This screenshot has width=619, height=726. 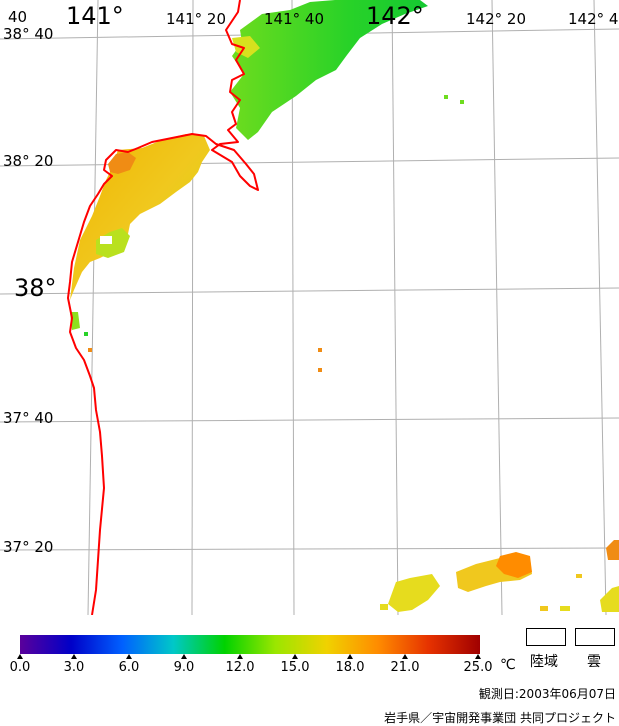 What do you see at coordinates (593, 19) in the screenshot?
I see `lon-label: 142° 4` at bounding box center [593, 19].